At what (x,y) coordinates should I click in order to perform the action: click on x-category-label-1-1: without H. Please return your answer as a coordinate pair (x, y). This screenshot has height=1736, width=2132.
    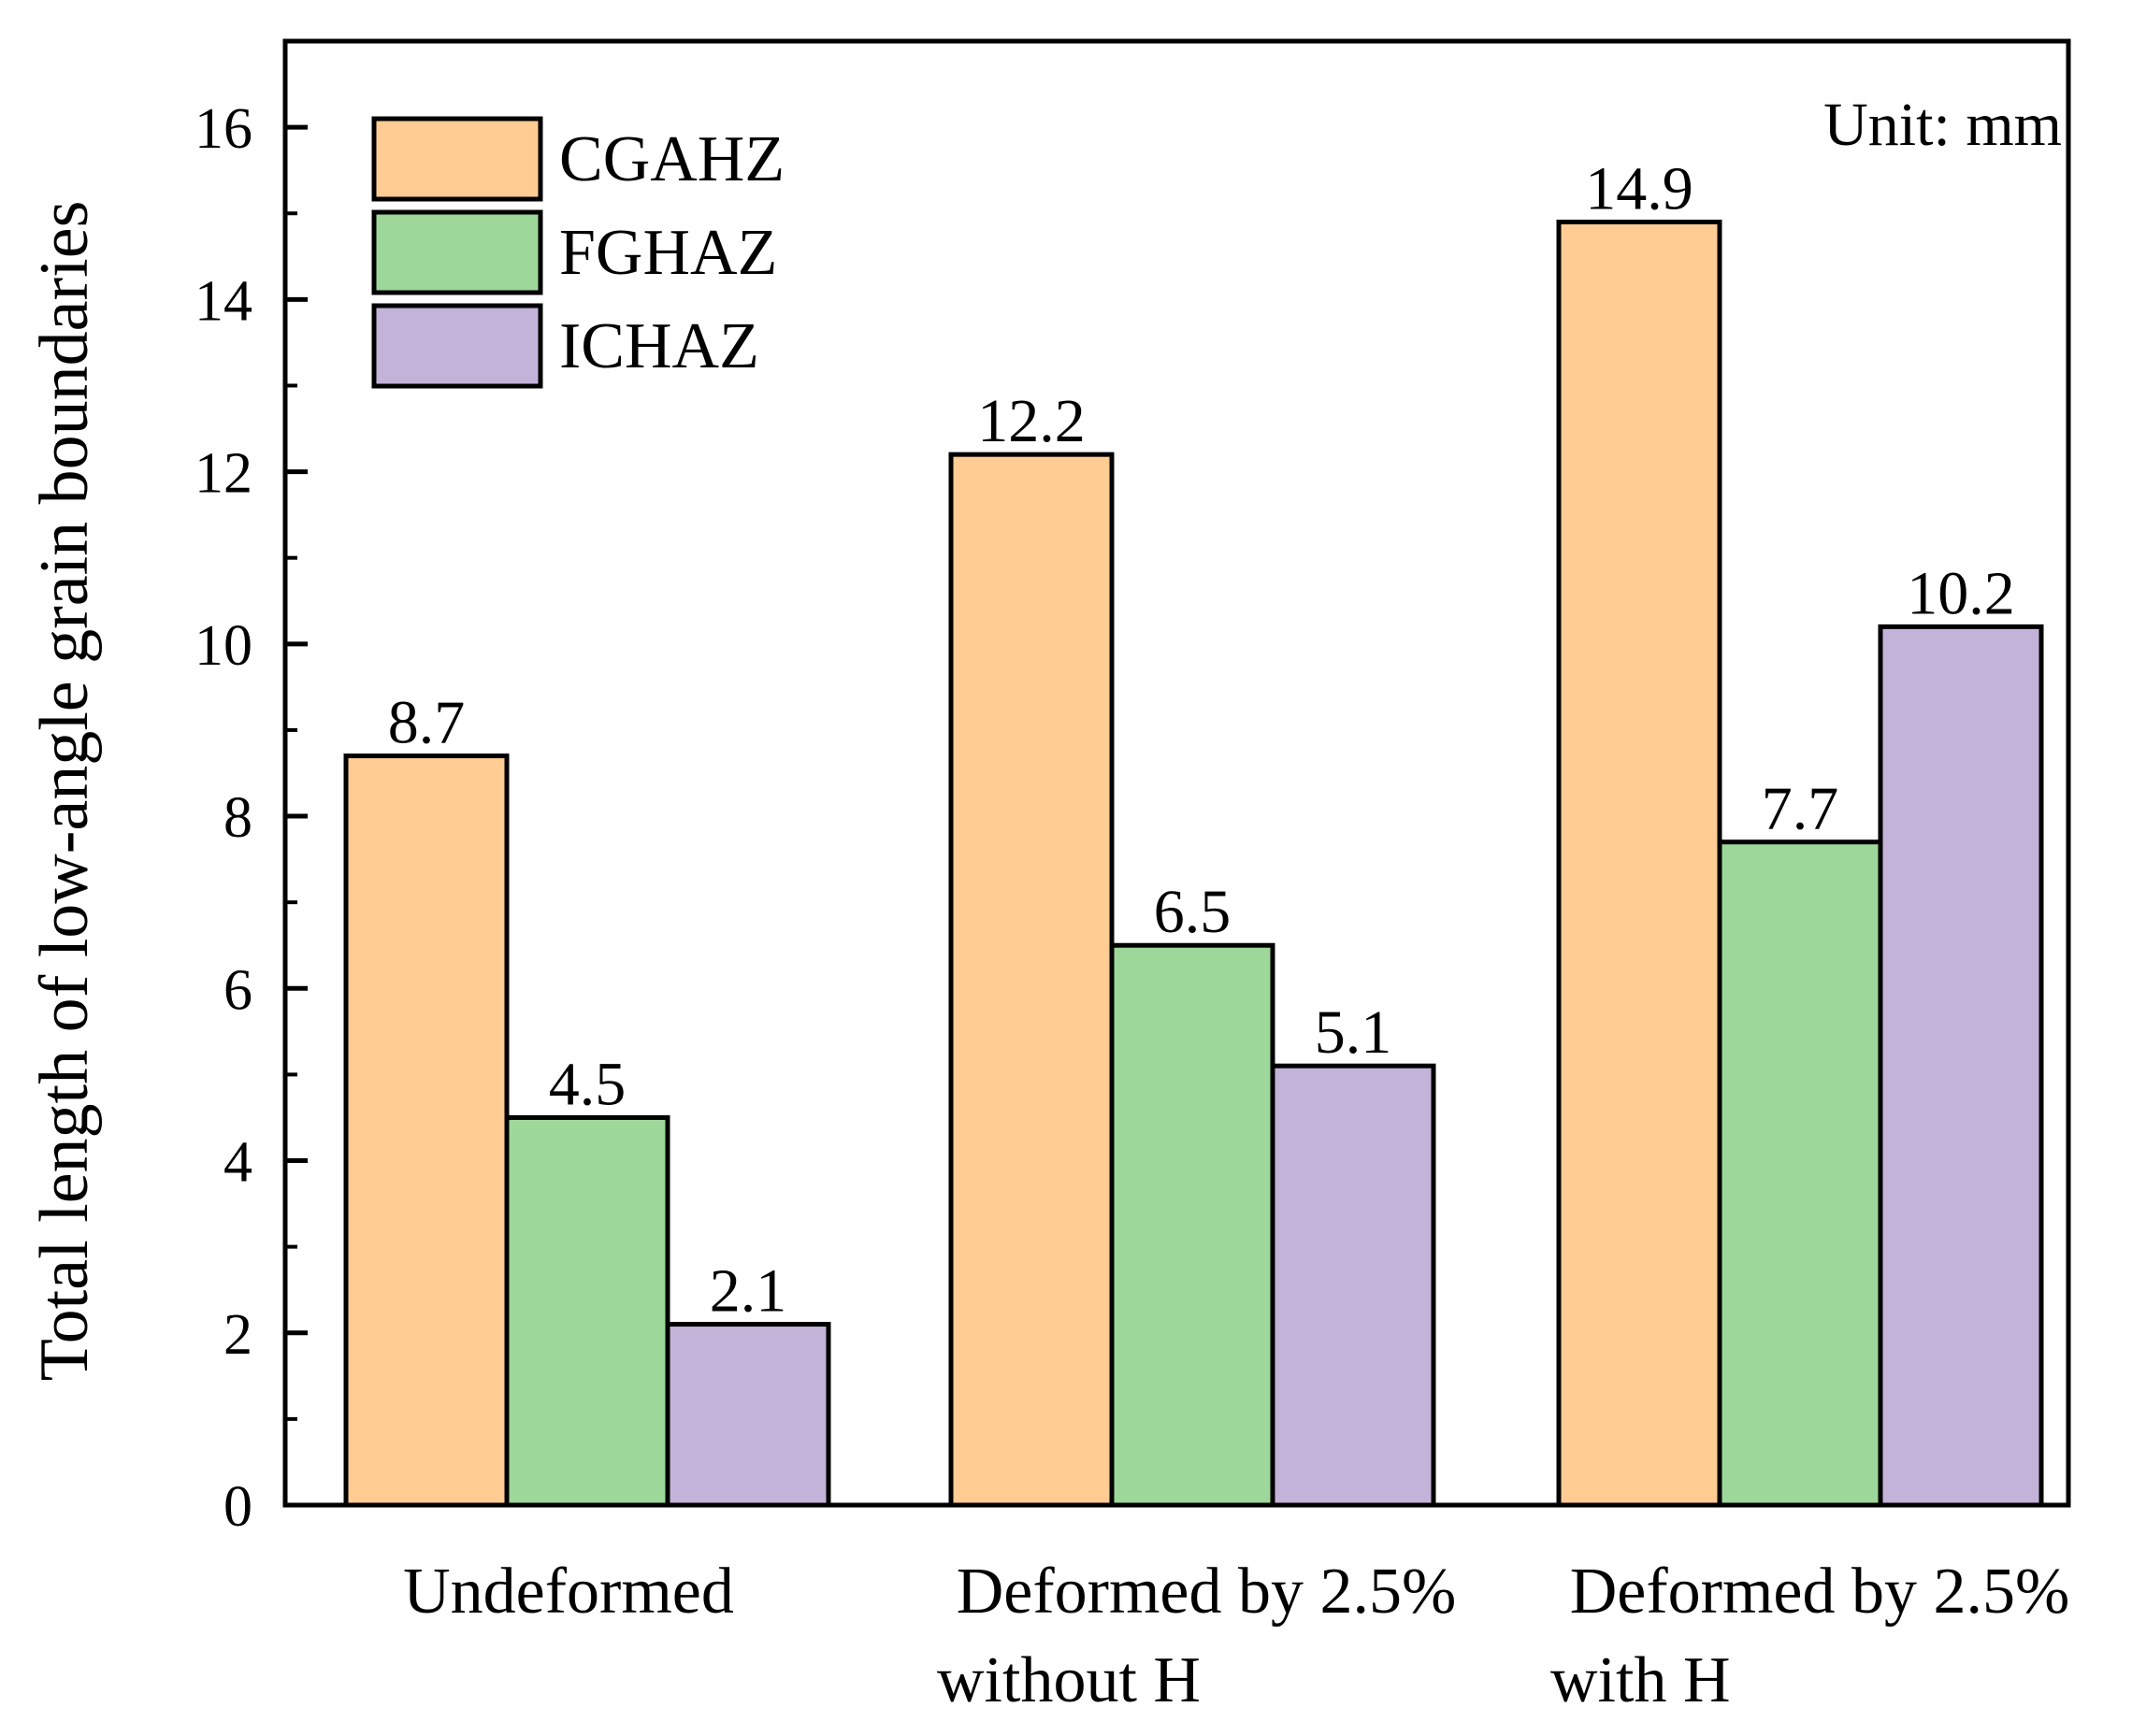
    Looking at the image, I should click on (1069, 1680).